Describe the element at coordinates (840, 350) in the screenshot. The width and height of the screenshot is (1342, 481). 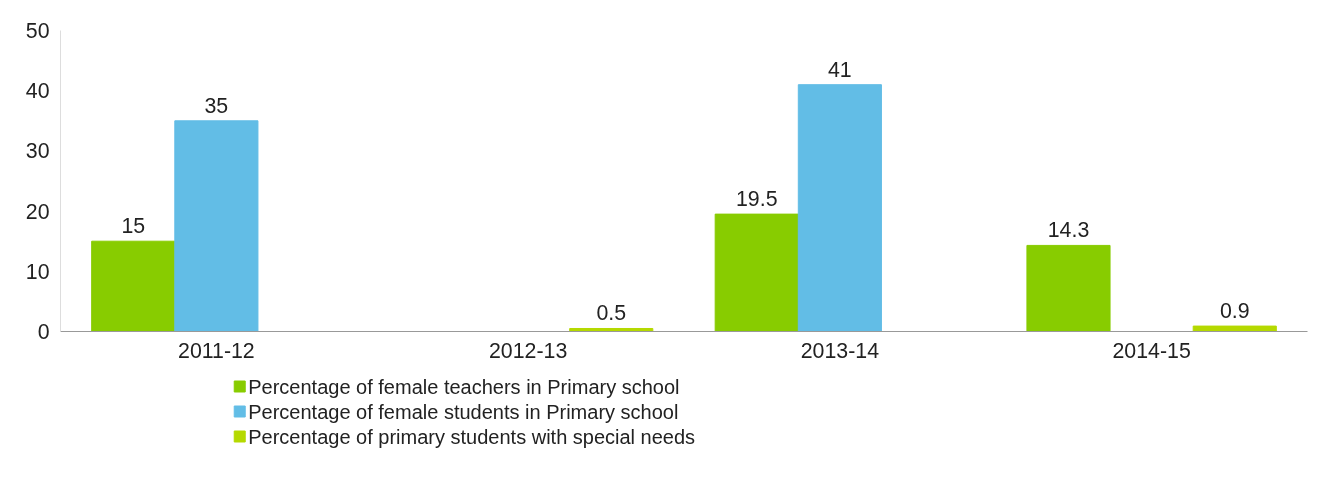
I see `x-tick-label: 2013-14` at that location.